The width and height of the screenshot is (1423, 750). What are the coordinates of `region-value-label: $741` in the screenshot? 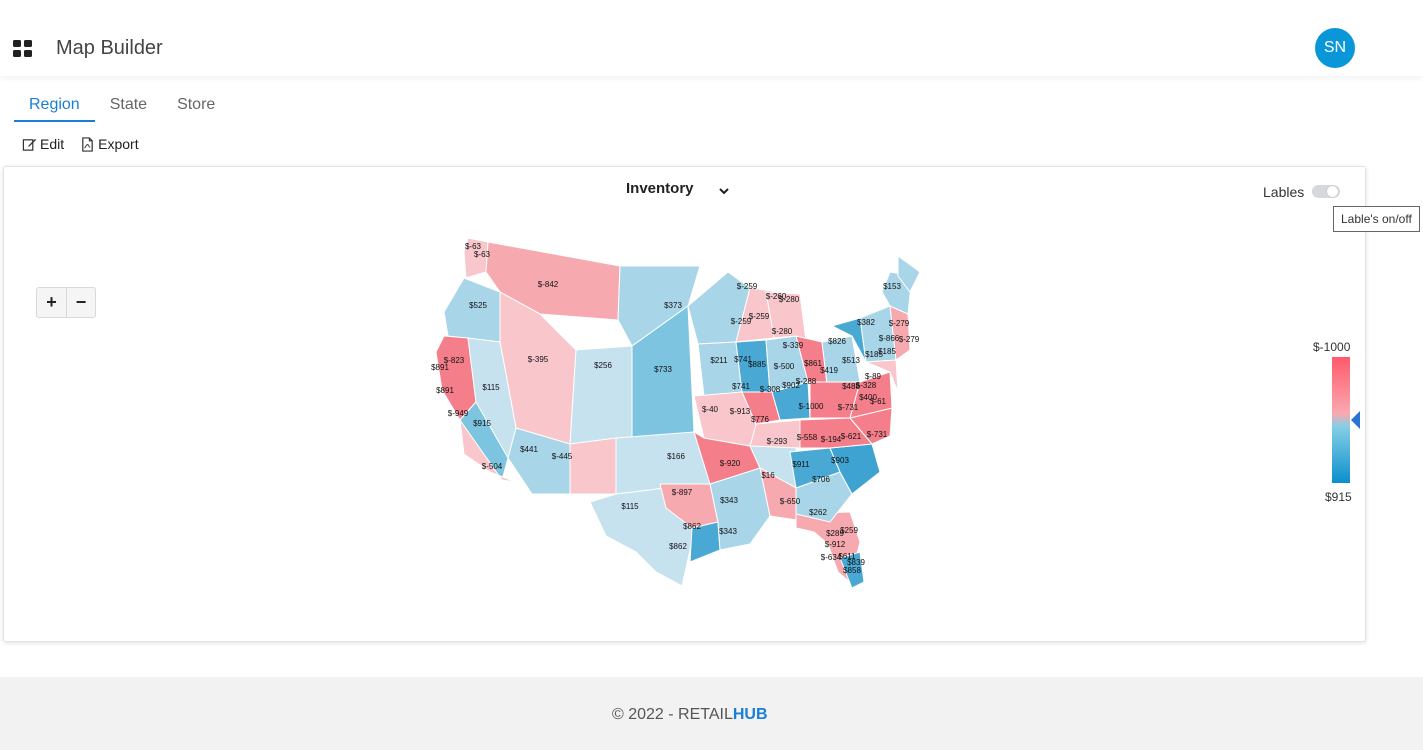 It's located at (741, 386).